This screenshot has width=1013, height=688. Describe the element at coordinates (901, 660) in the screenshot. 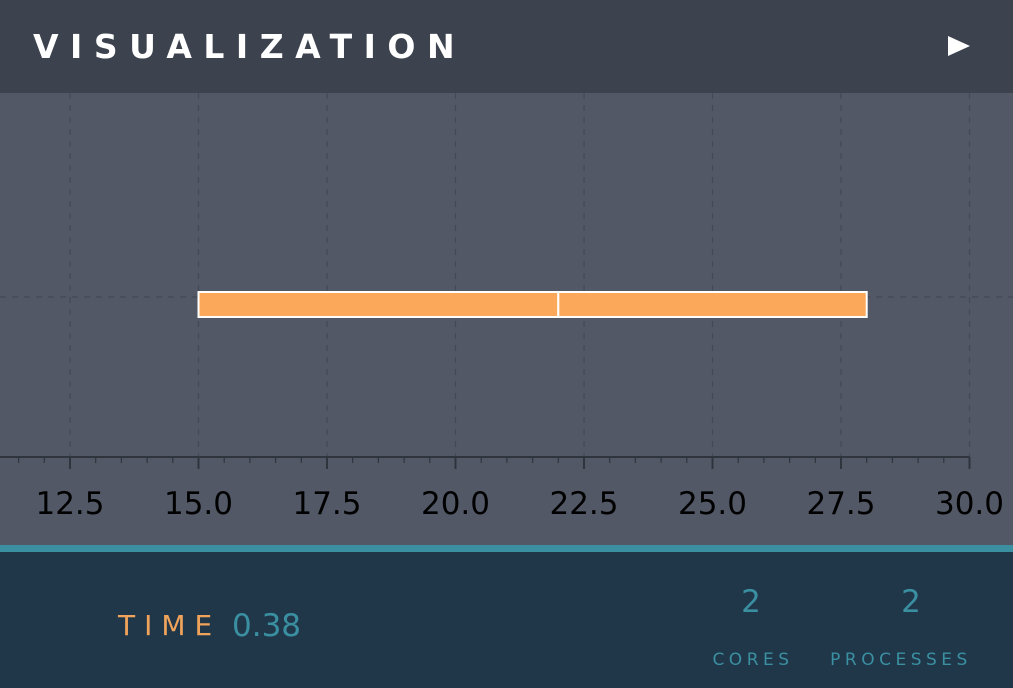

I see `processes-label: PROCESSES` at that location.